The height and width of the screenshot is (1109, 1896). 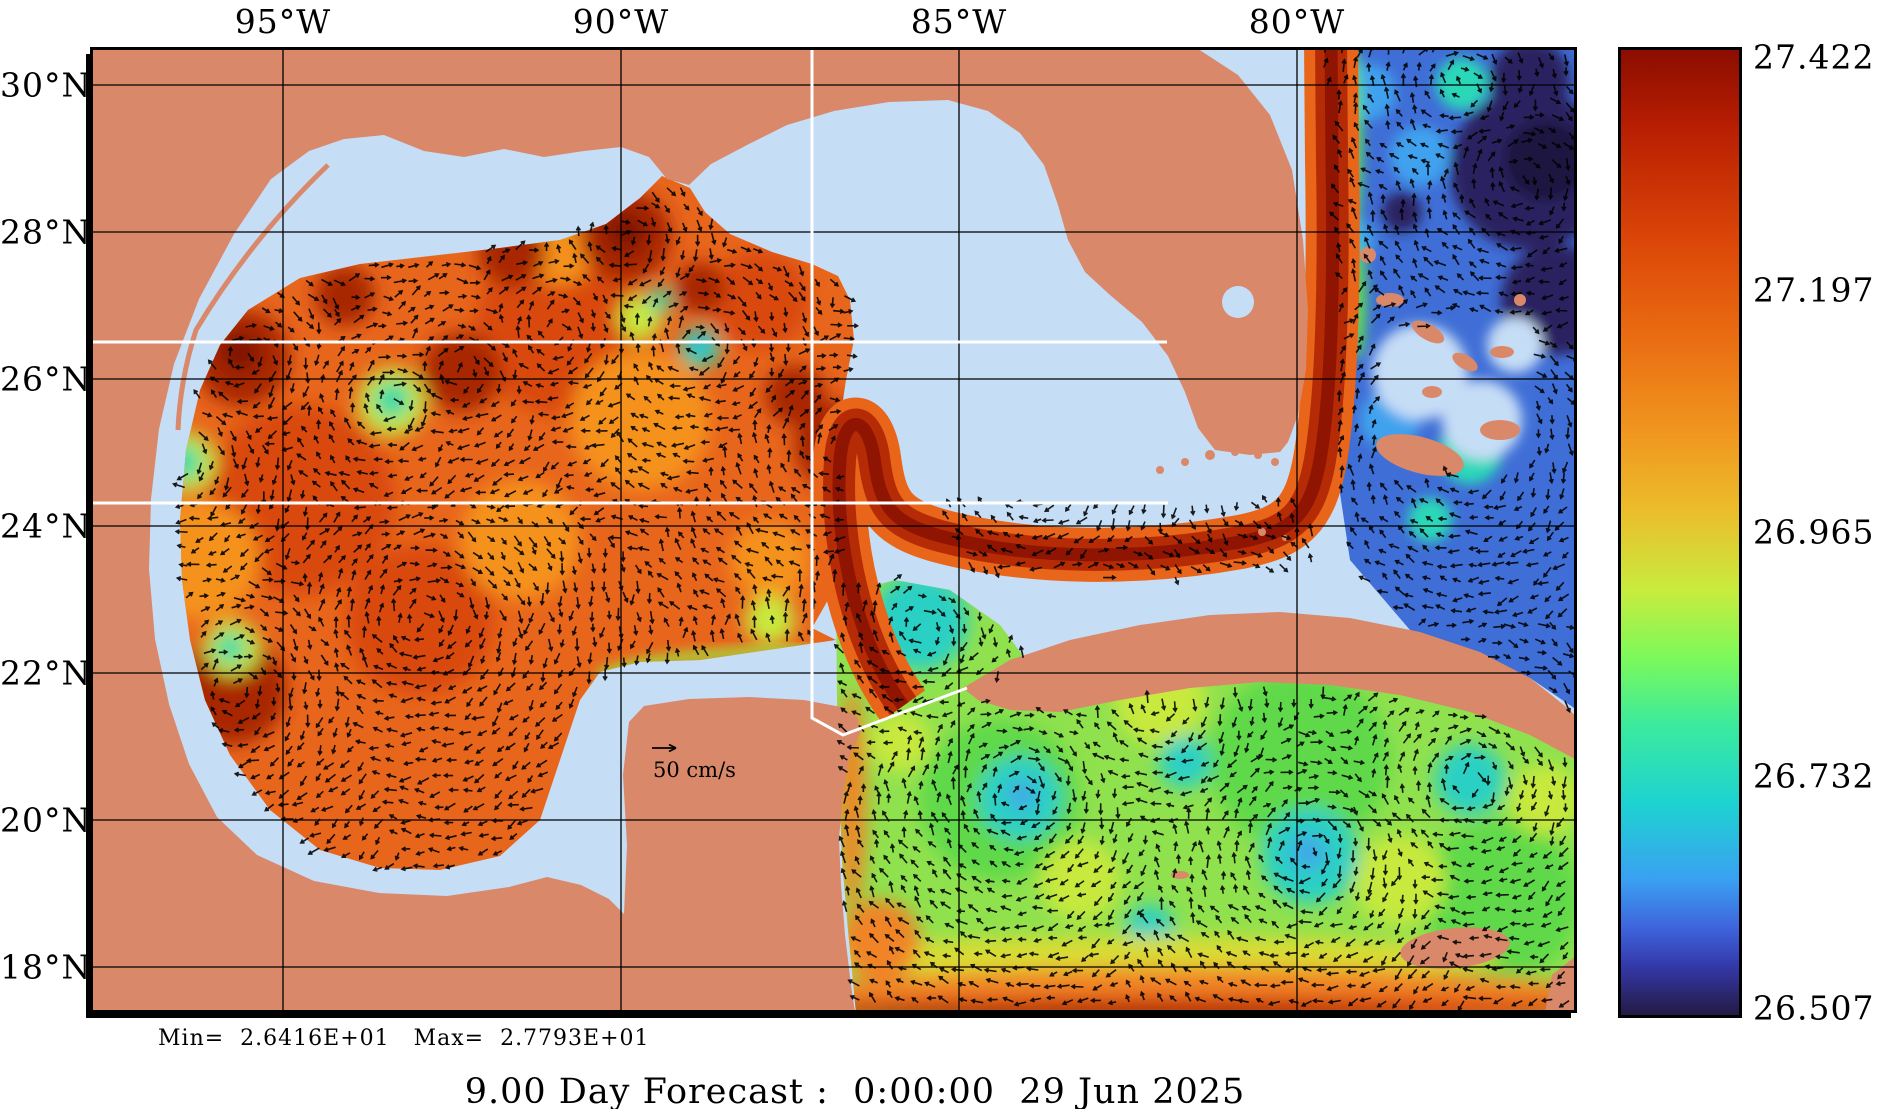 I want to click on lat-tick-20n: 20°N, so click(x=46, y=820).